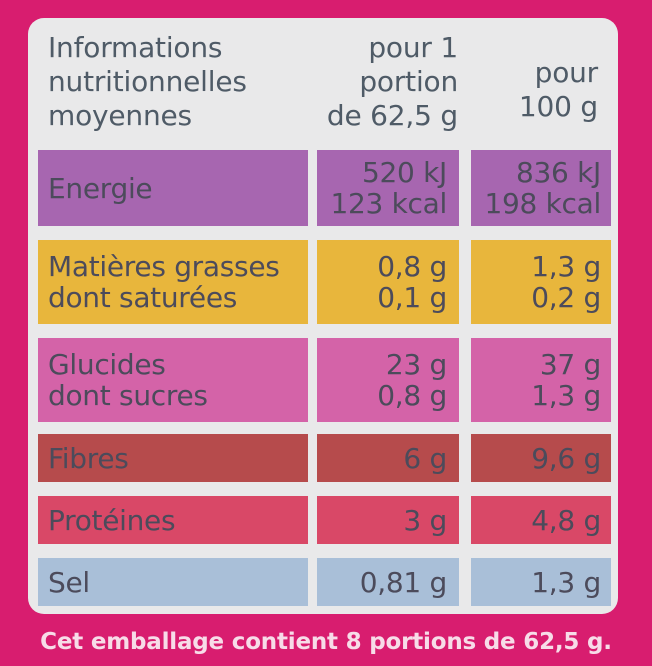 The width and height of the screenshot is (652, 666). I want to click on energie-per100-cell: 836 kJ 198 kcal, so click(541, 188).